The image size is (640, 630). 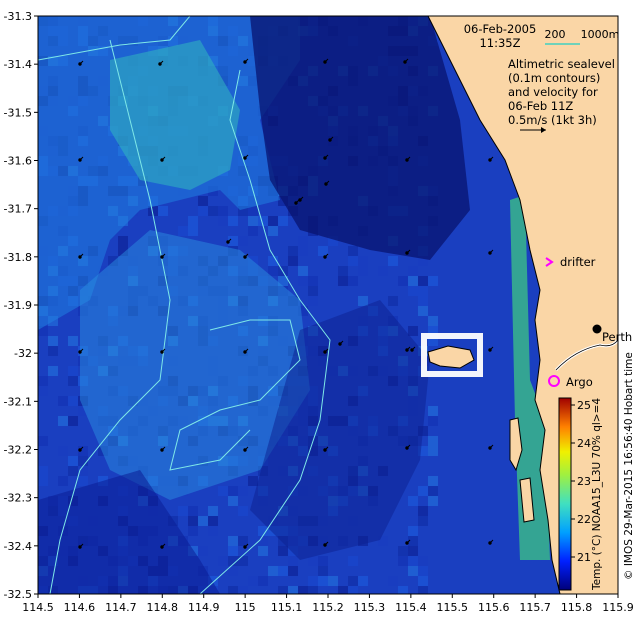 I want to click on y-tick-label: -31.9, so click(x=18, y=305).